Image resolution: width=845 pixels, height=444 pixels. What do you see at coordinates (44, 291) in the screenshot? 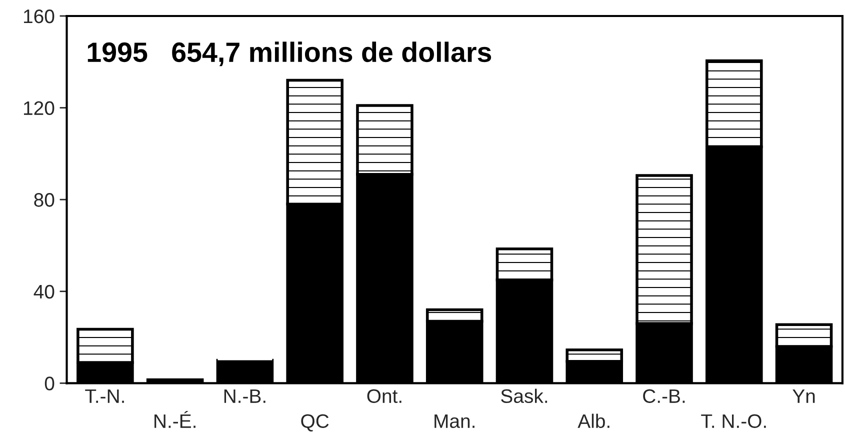
I see `y-tick-label: 40` at bounding box center [44, 291].